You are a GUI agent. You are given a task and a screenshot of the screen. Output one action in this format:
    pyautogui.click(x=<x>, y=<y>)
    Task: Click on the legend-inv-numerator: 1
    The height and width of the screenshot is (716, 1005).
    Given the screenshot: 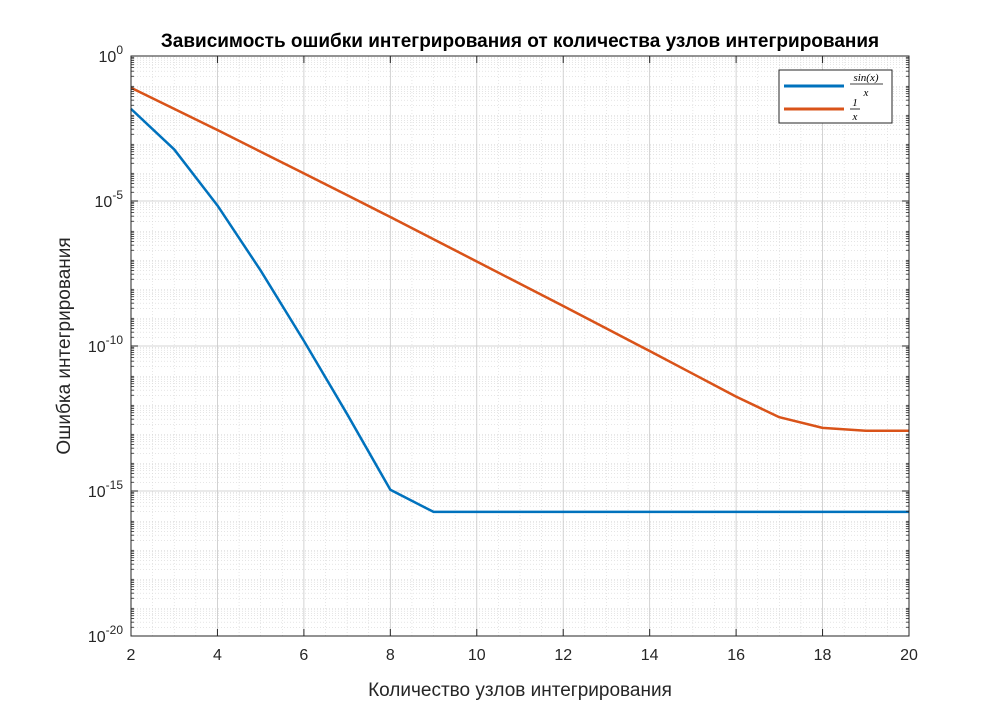 What is the action you would take?
    pyautogui.click(x=855, y=103)
    